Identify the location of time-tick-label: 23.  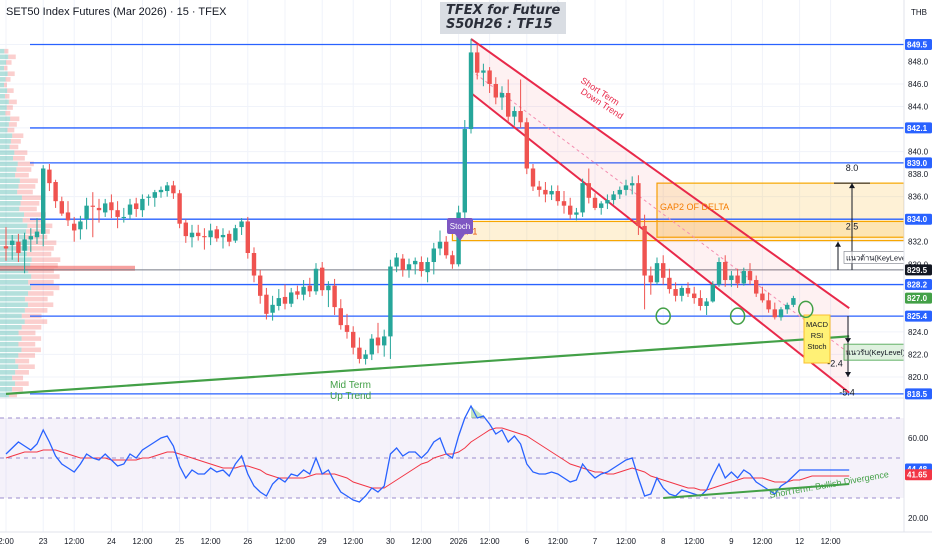
(43, 541).